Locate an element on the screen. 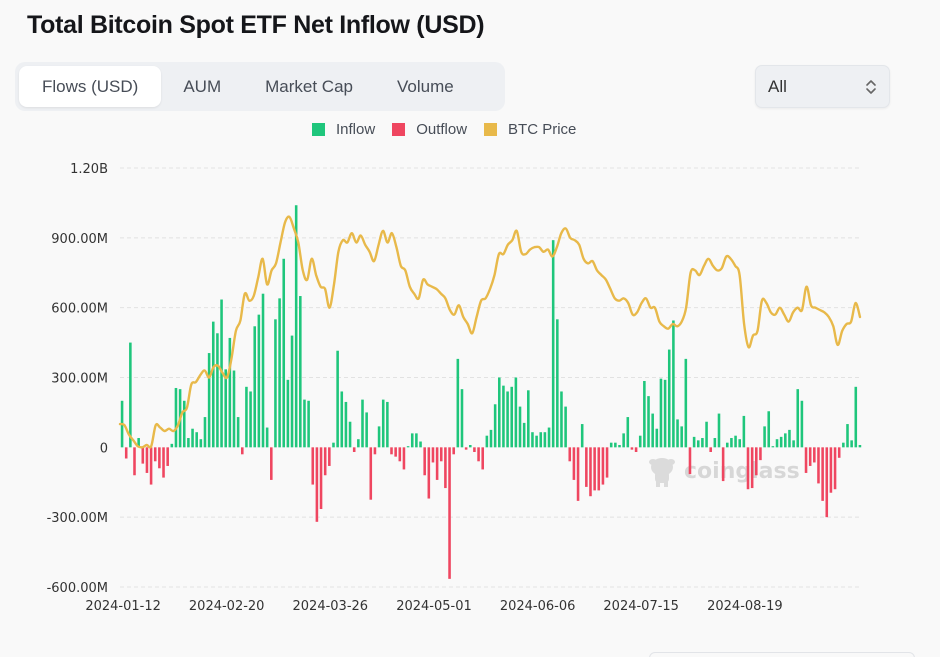  x-tick-label: 2024-08-19 is located at coordinates (745, 606).